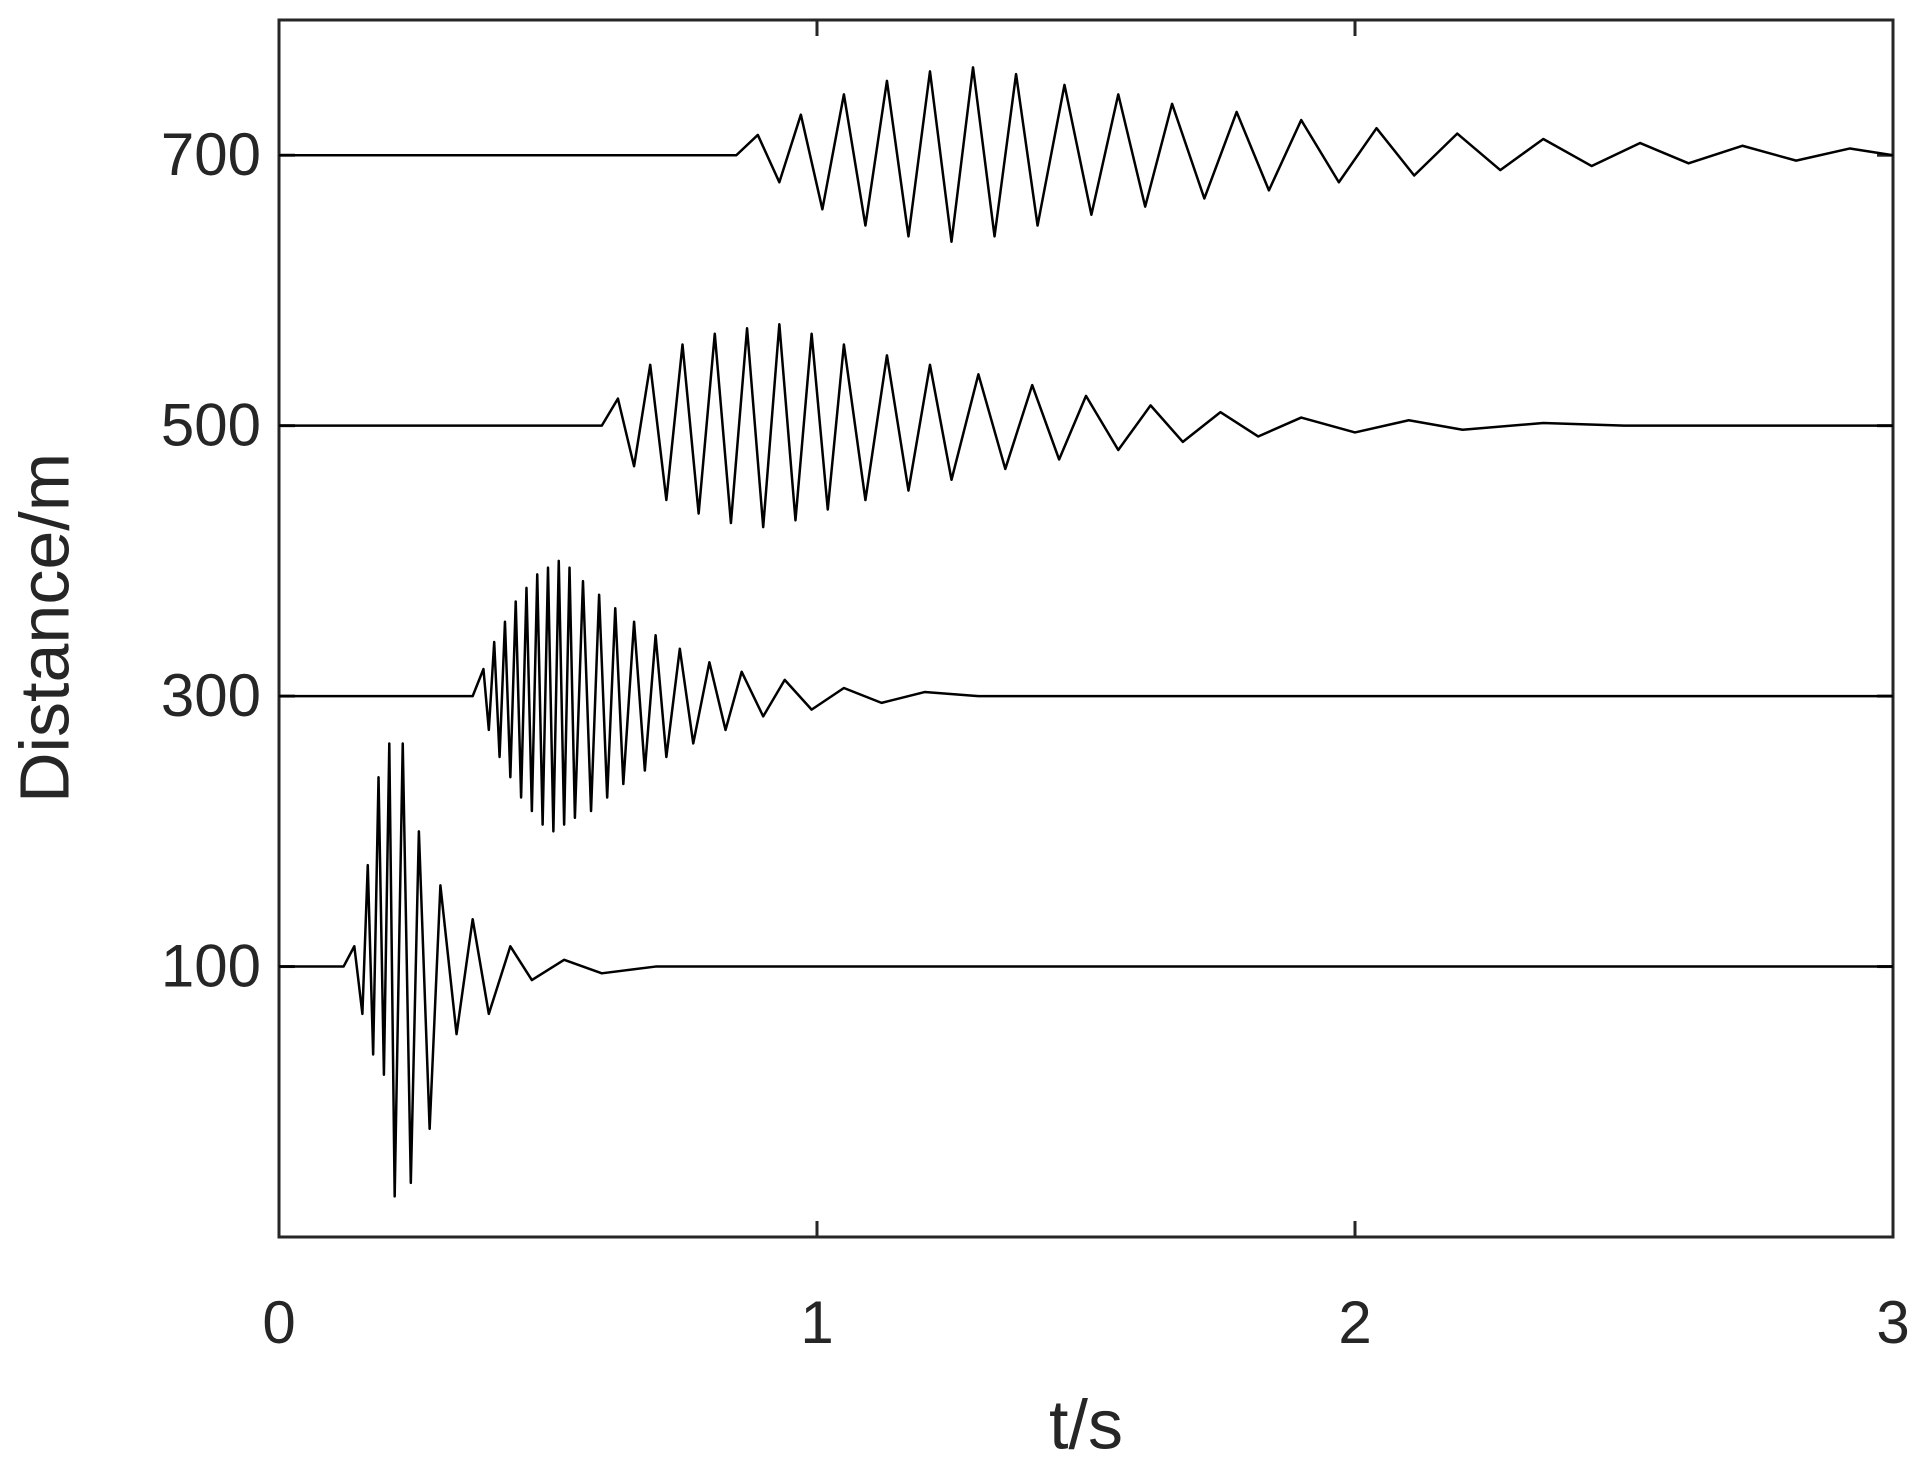 The width and height of the screenshot is (1923, 1476). Describe the element at coordinates (1354, 1322) in the screenshot. I see `x-tick-label: 2` at that location.